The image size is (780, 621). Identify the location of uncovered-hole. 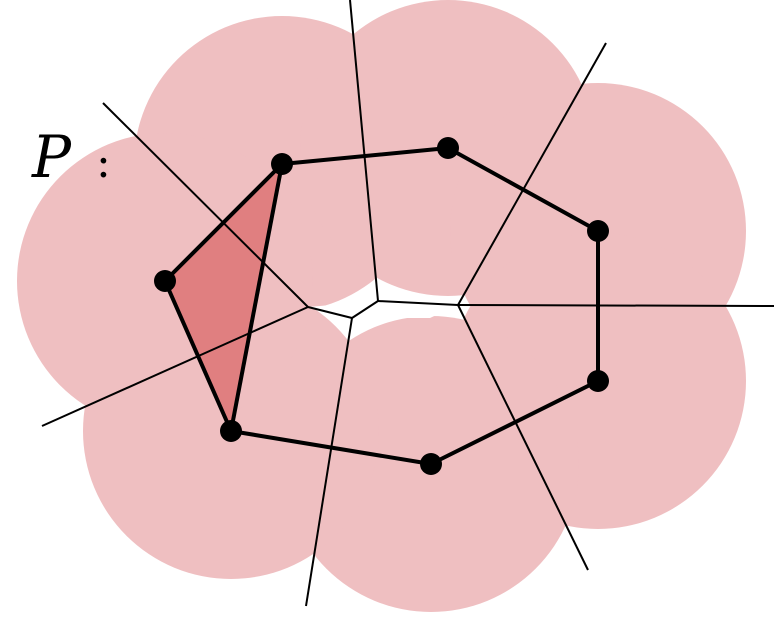
(383, 309).